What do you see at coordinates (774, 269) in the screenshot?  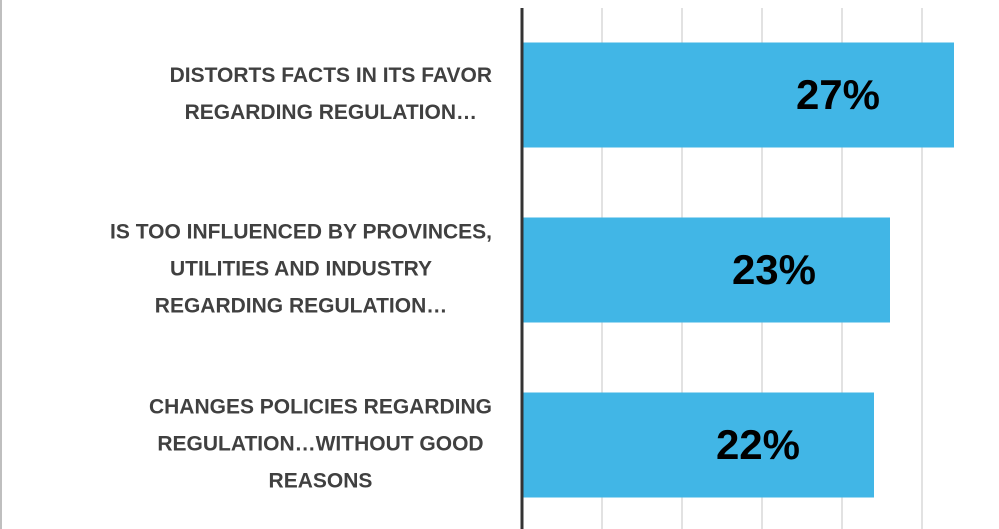 I see `value-label: 23%` at bounding box center [774, 269].